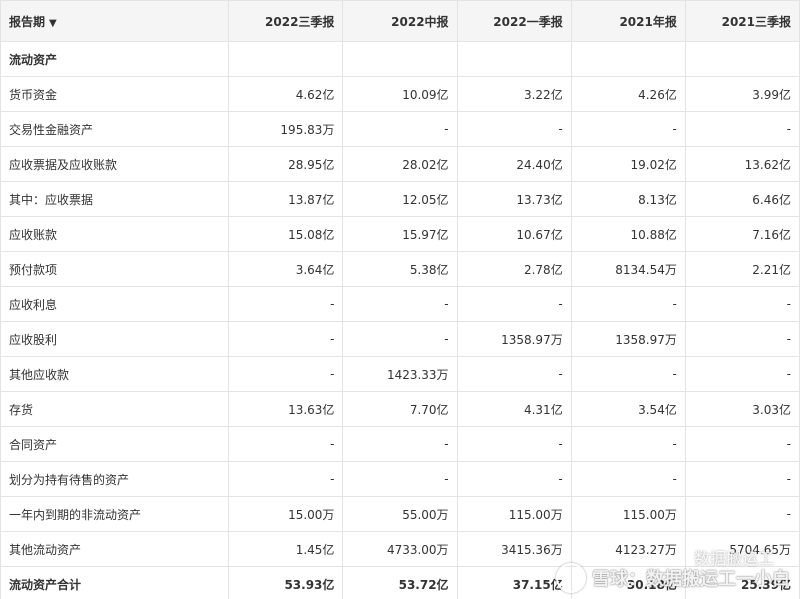 This screenshot has width=800, height=599. What do you see at coordinates (514, 164) in the screenshot?
I see `table-cell: 24.40亿` at bounding box center [514, 164].